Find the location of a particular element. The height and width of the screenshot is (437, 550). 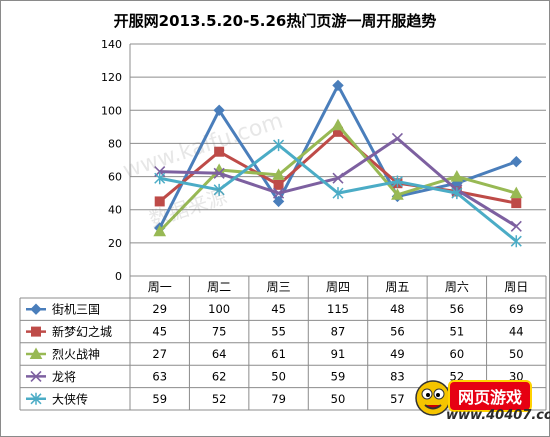

table-cell-value: 55 is located at coordinates (278, 332).